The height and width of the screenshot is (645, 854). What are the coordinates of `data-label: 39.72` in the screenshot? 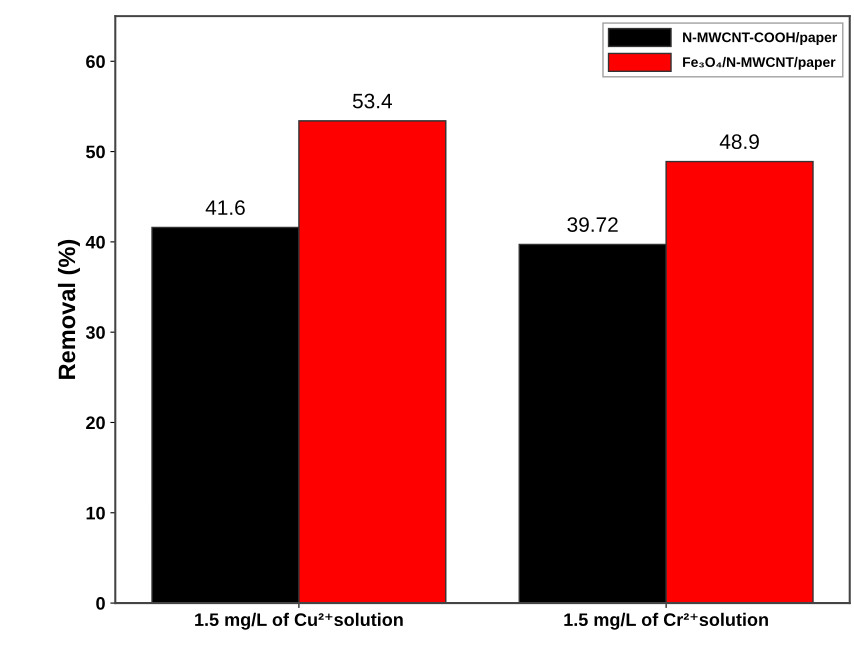 It's located at (592, 224).